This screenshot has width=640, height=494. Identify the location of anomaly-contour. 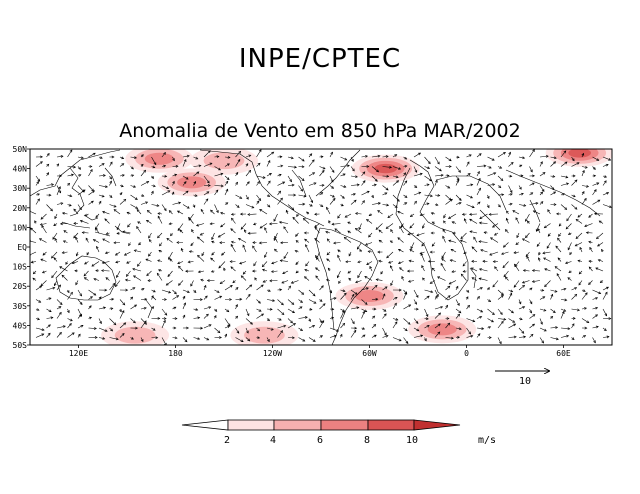
(385, 168).